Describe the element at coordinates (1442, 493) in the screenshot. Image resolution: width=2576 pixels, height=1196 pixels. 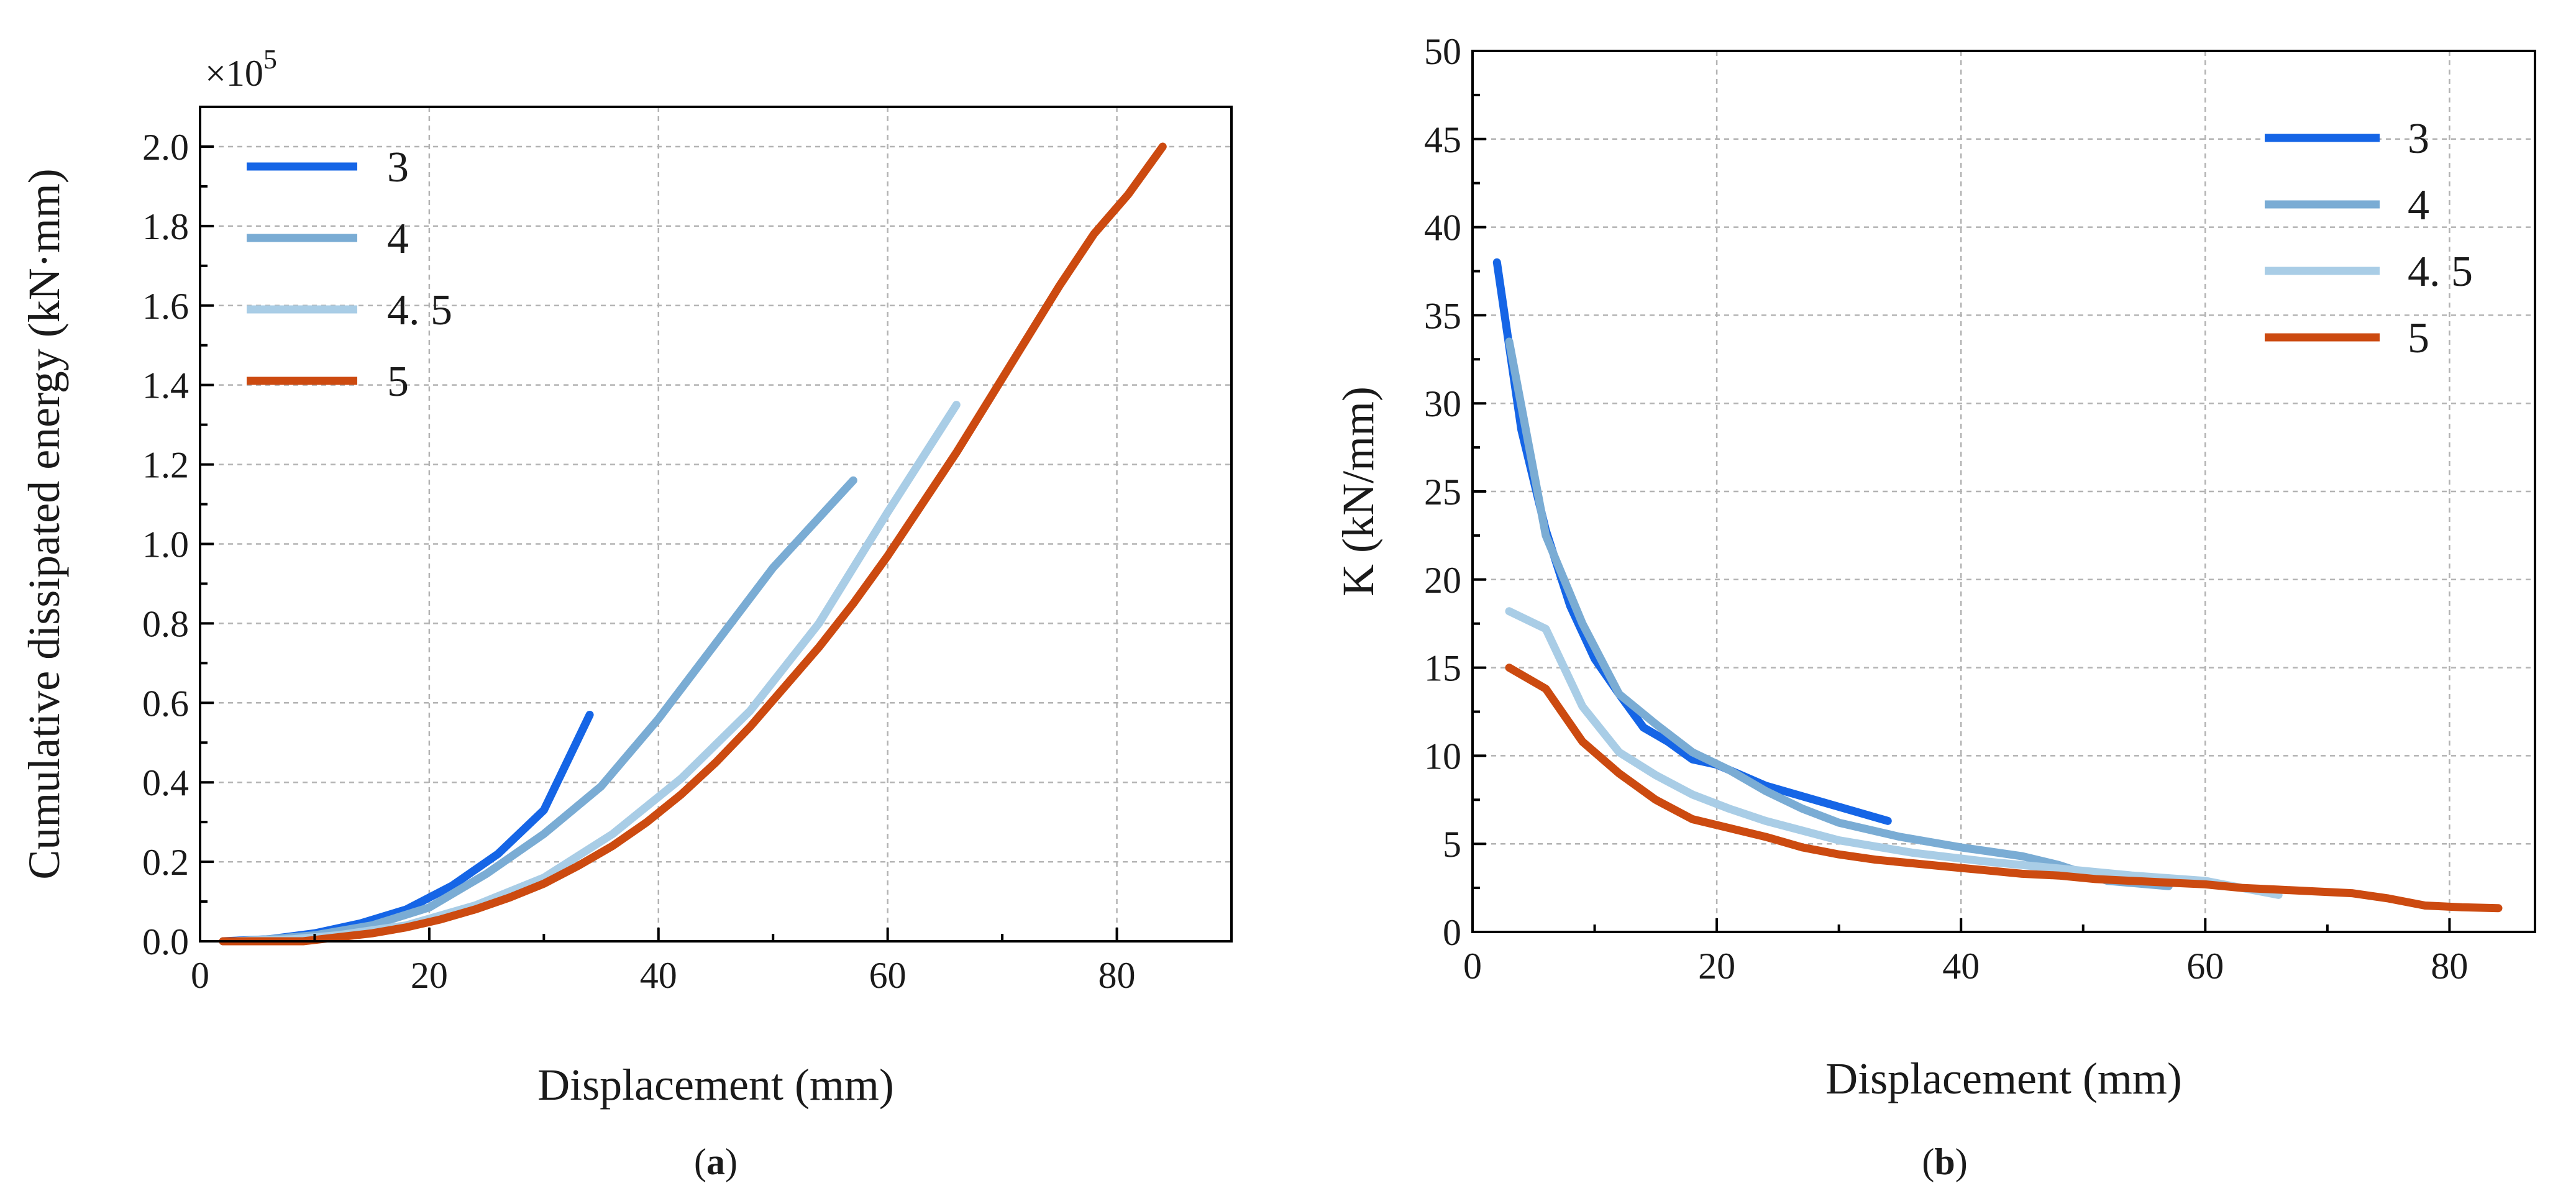
I see `y-tick-label: 25` at that location.